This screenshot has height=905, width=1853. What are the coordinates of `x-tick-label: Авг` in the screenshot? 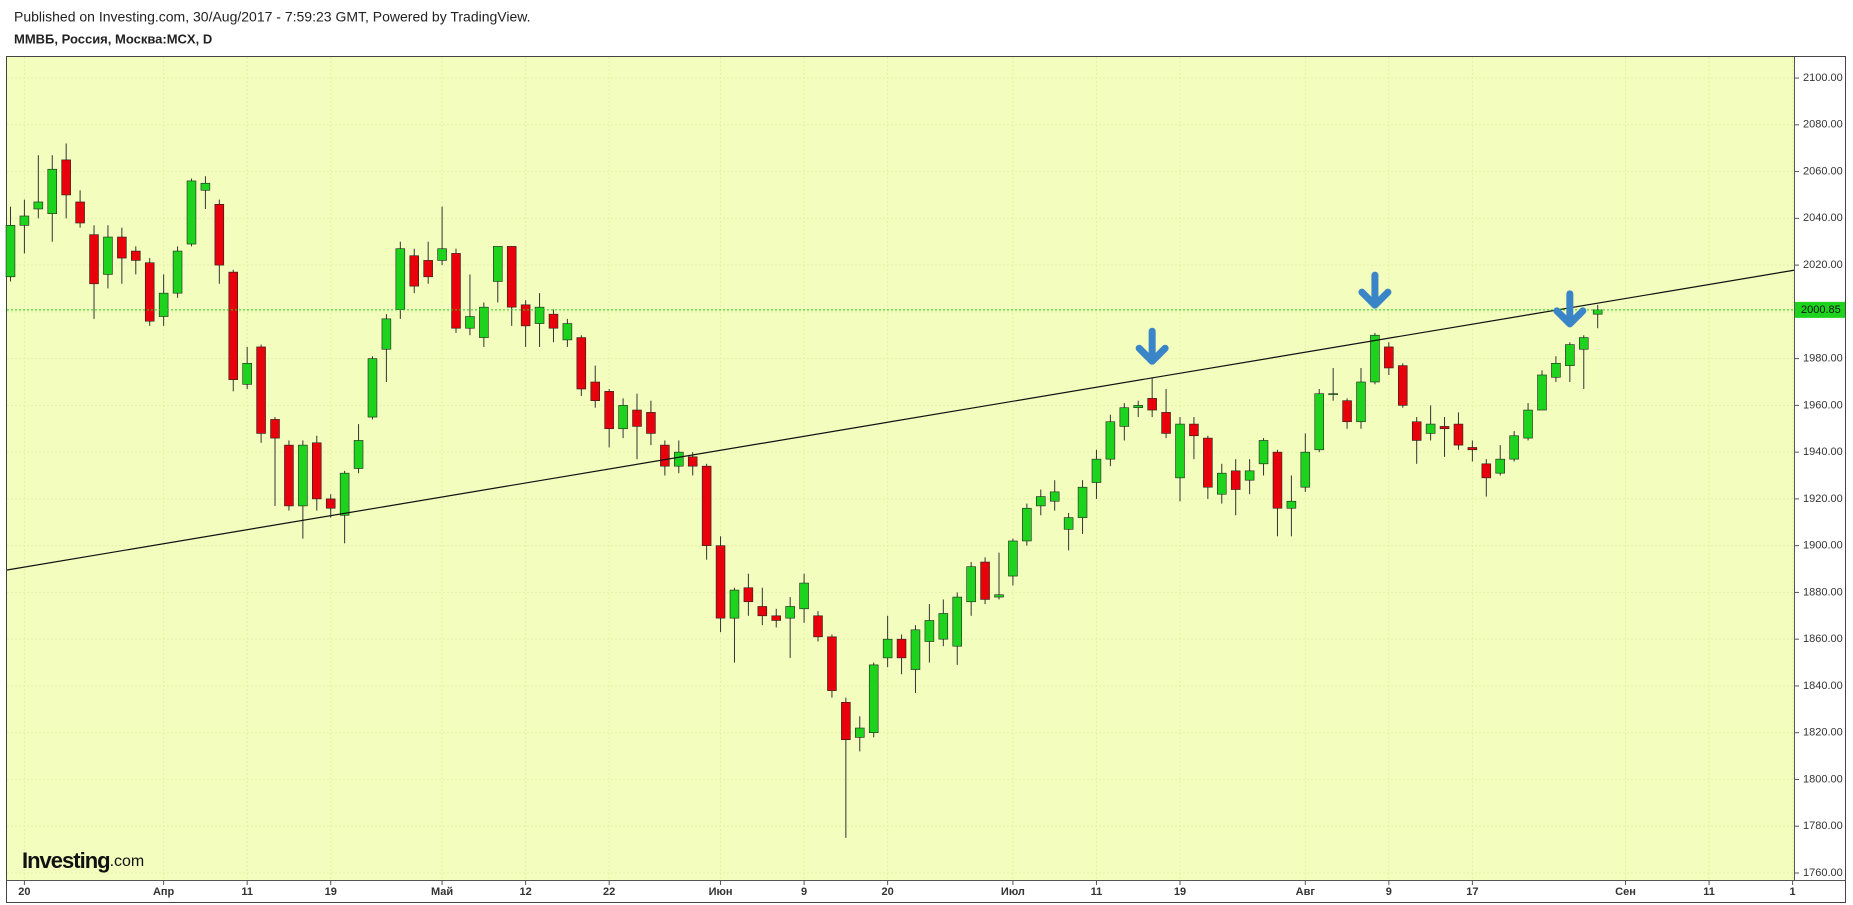 It's located at (1306, 892).